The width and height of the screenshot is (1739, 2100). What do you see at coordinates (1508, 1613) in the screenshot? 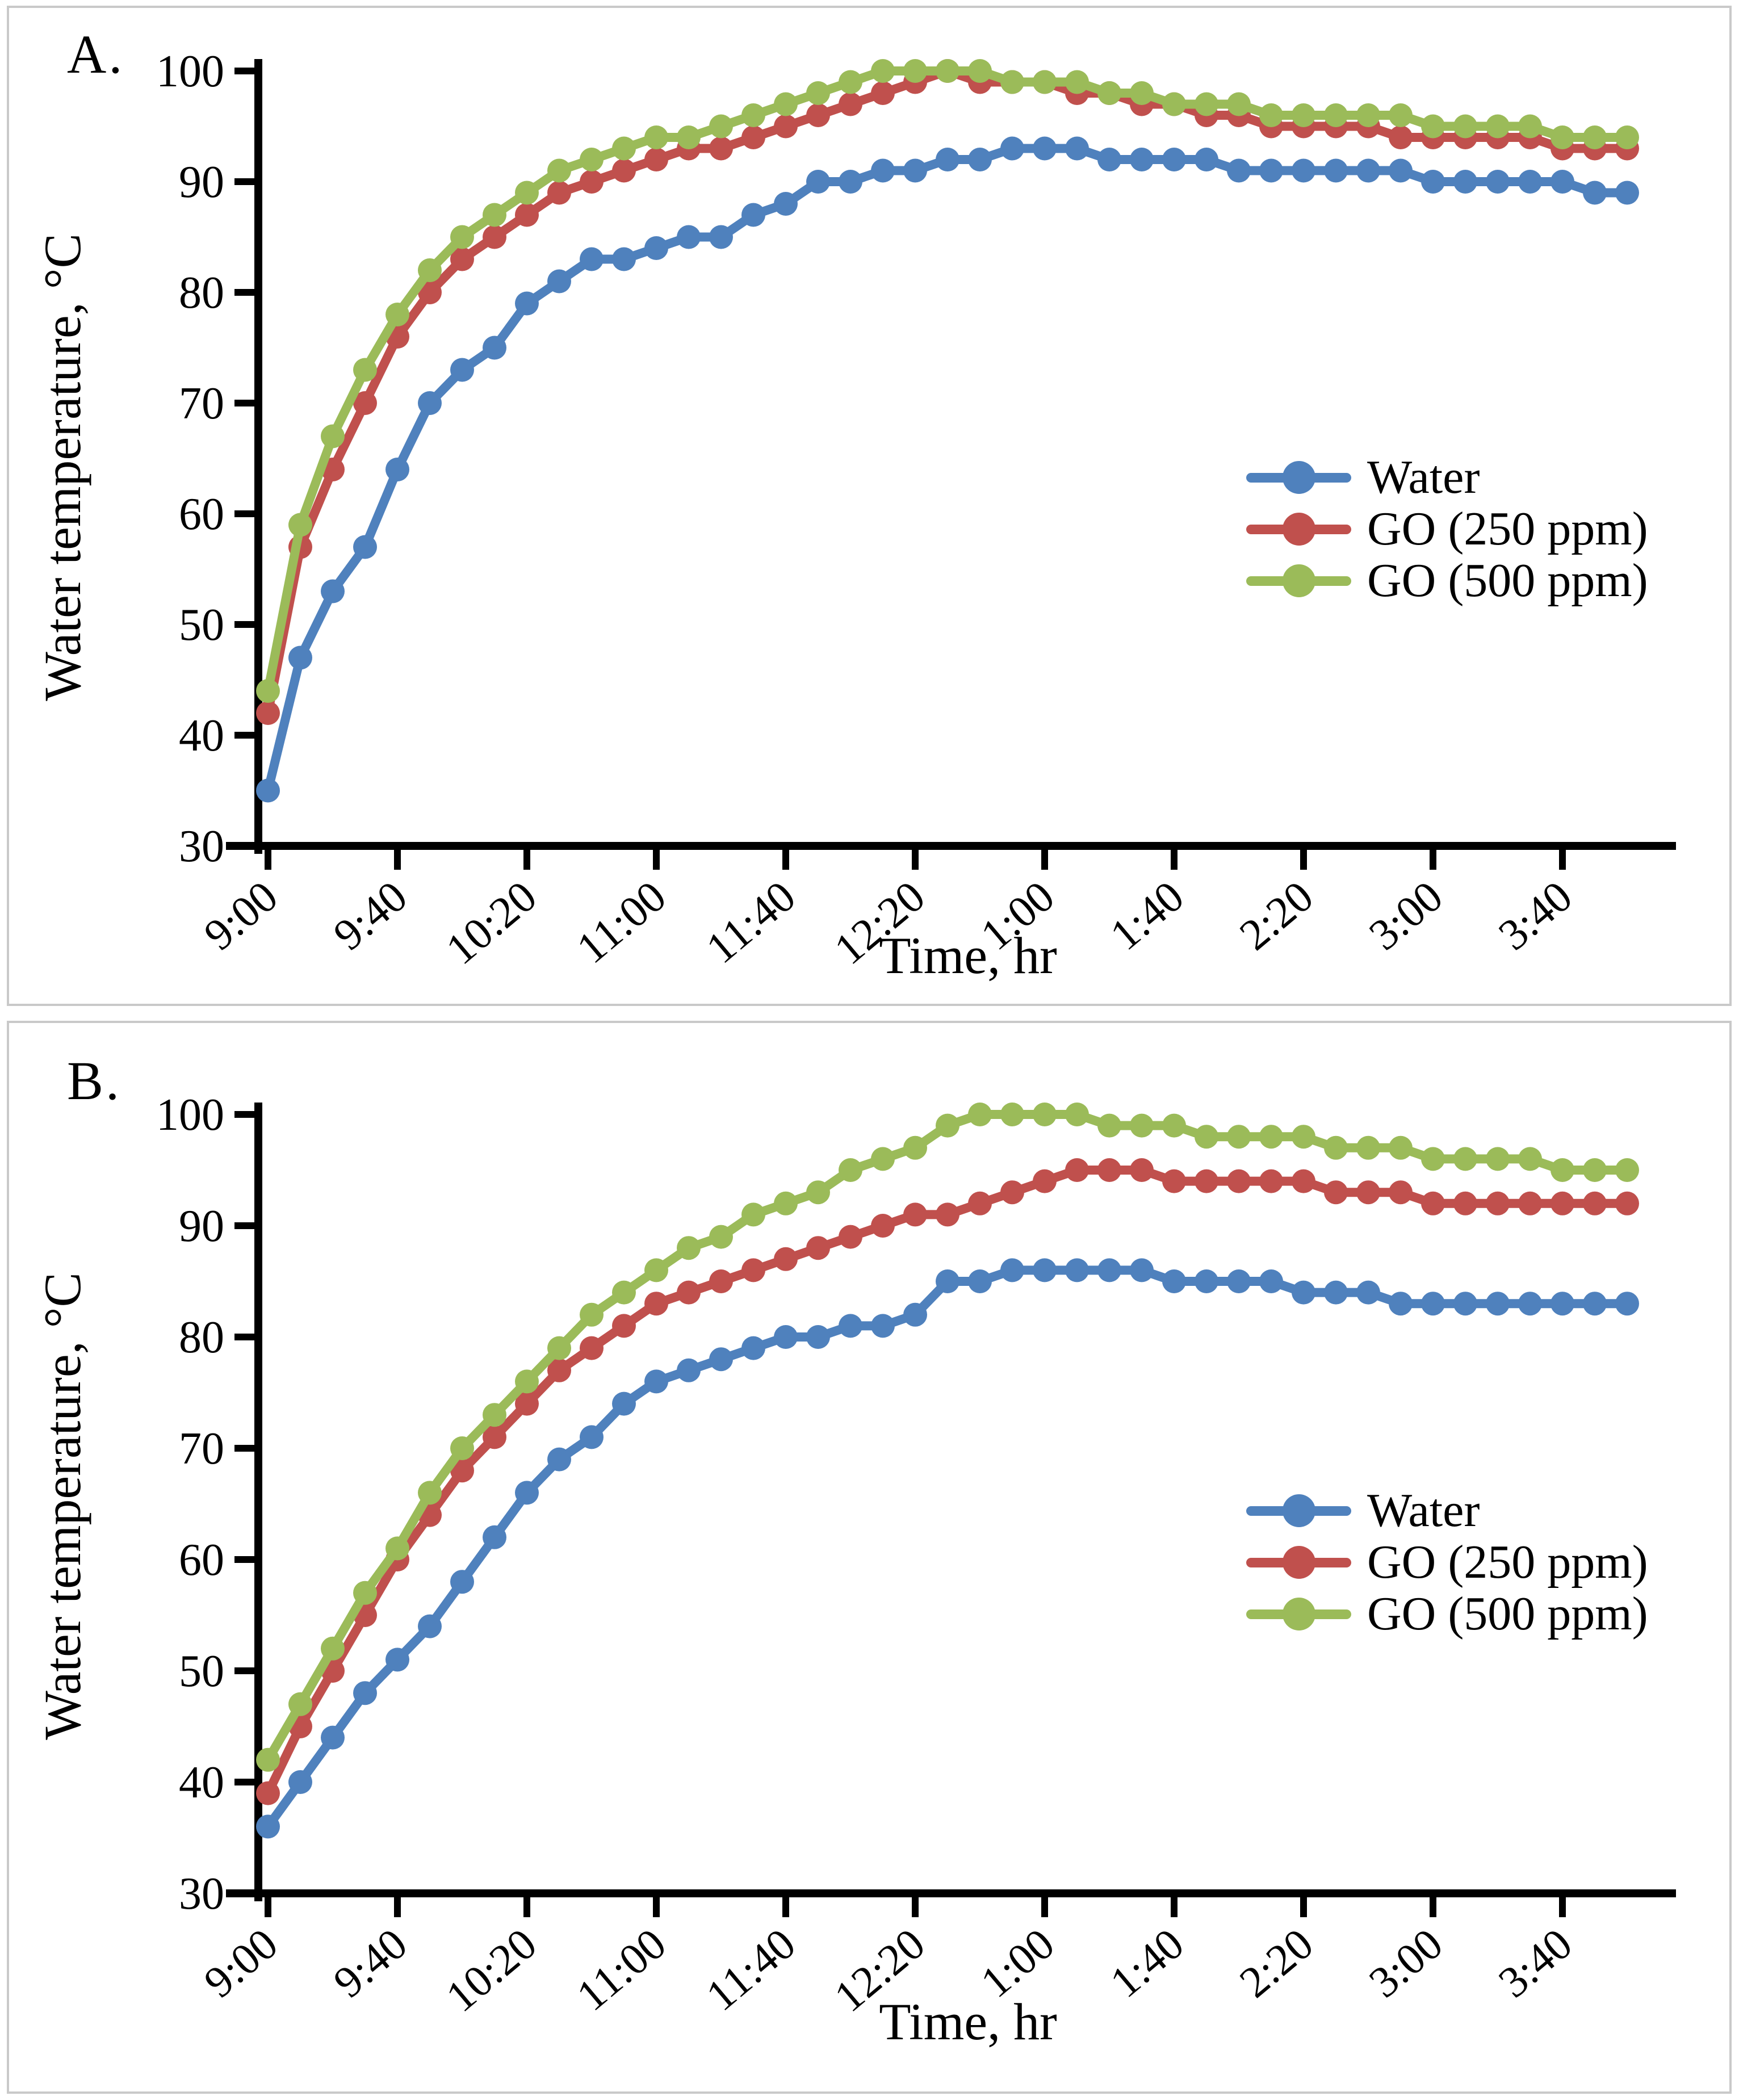
I see `legend-label: GO (500 ppm)` at bounding box center [1508, 1613].